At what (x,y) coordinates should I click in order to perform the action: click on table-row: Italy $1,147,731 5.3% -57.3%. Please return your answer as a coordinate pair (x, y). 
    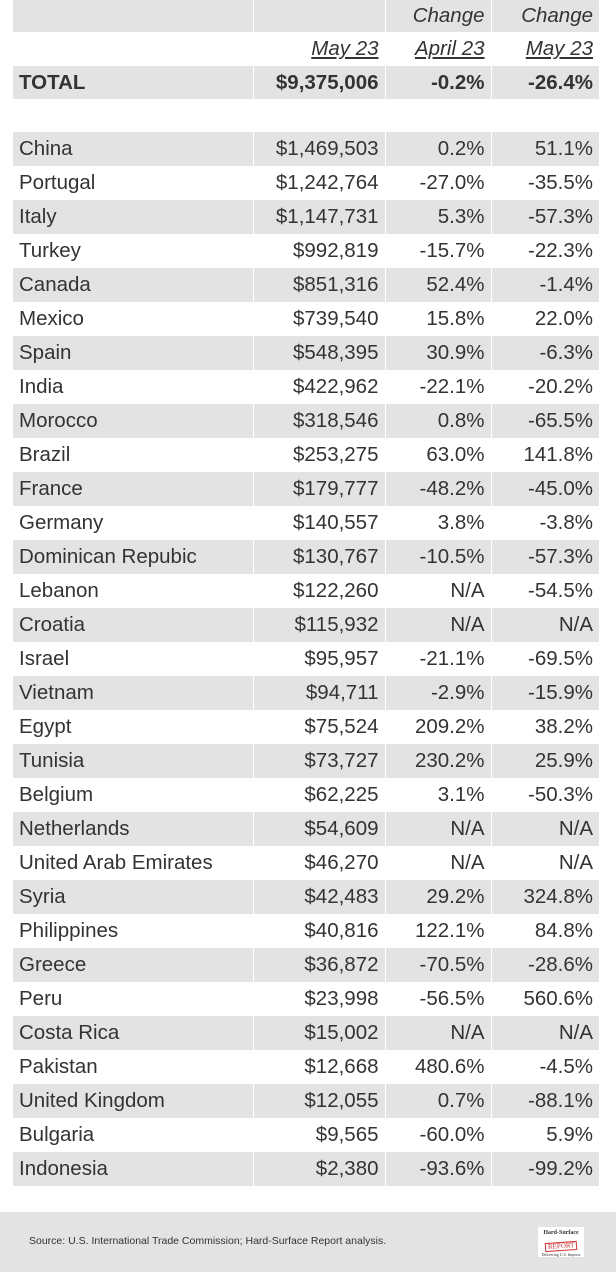
    Looking at the image, I should click on (306, 217).